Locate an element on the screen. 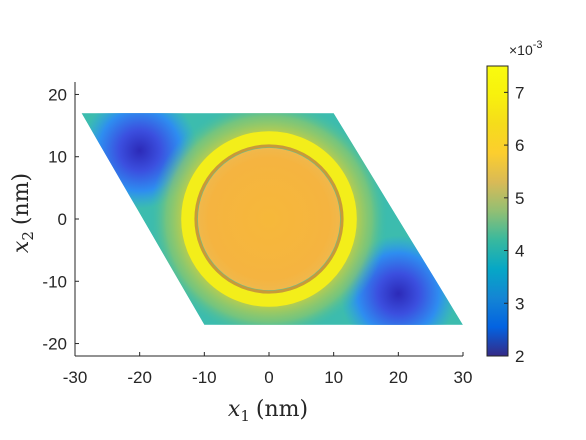  heatmap-ring is located at coordinates (269, 219).